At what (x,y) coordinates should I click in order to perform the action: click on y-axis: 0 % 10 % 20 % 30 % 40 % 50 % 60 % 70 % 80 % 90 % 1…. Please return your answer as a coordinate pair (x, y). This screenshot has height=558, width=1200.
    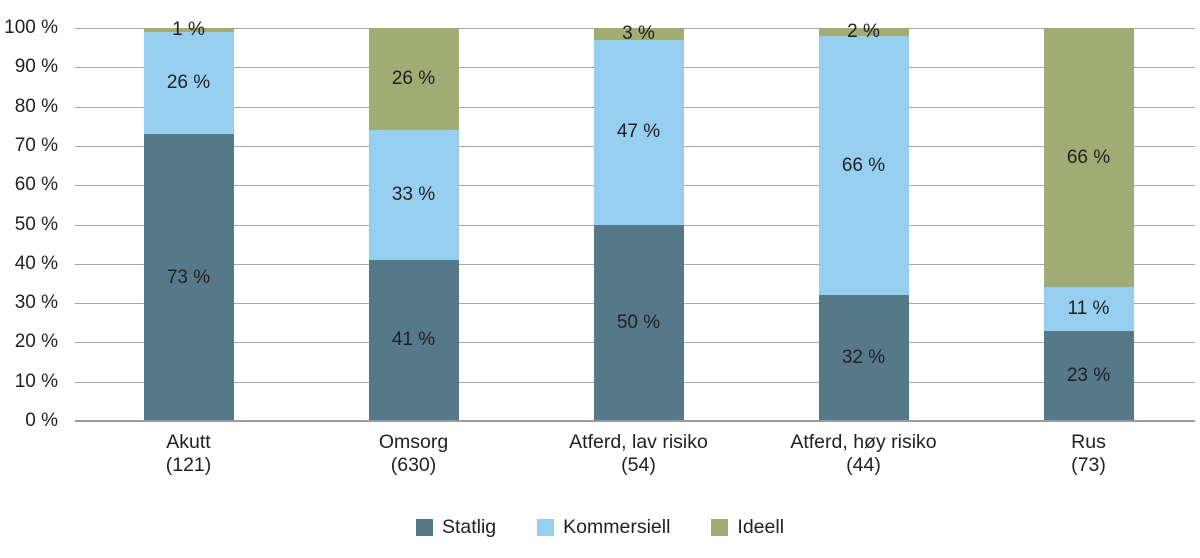
    Looking at the image, I should click on (29, 279).